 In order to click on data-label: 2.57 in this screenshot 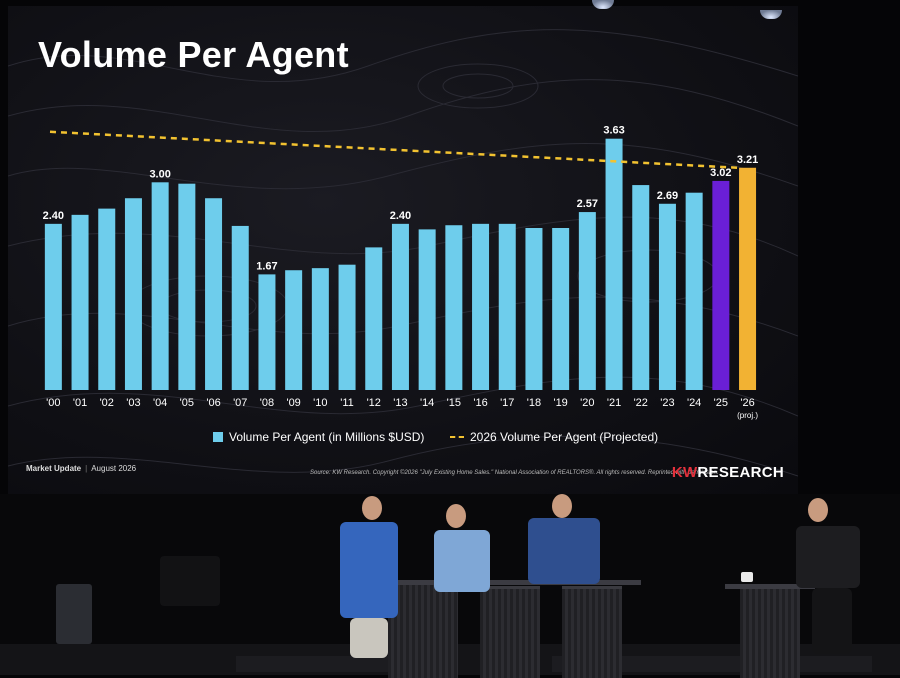, I will do `click(587, 204)`.